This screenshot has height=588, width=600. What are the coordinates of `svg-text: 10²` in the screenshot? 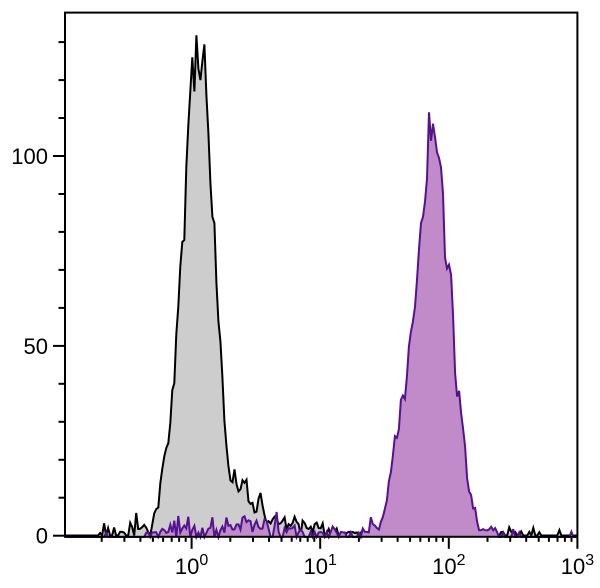 It's located at (448, 565).